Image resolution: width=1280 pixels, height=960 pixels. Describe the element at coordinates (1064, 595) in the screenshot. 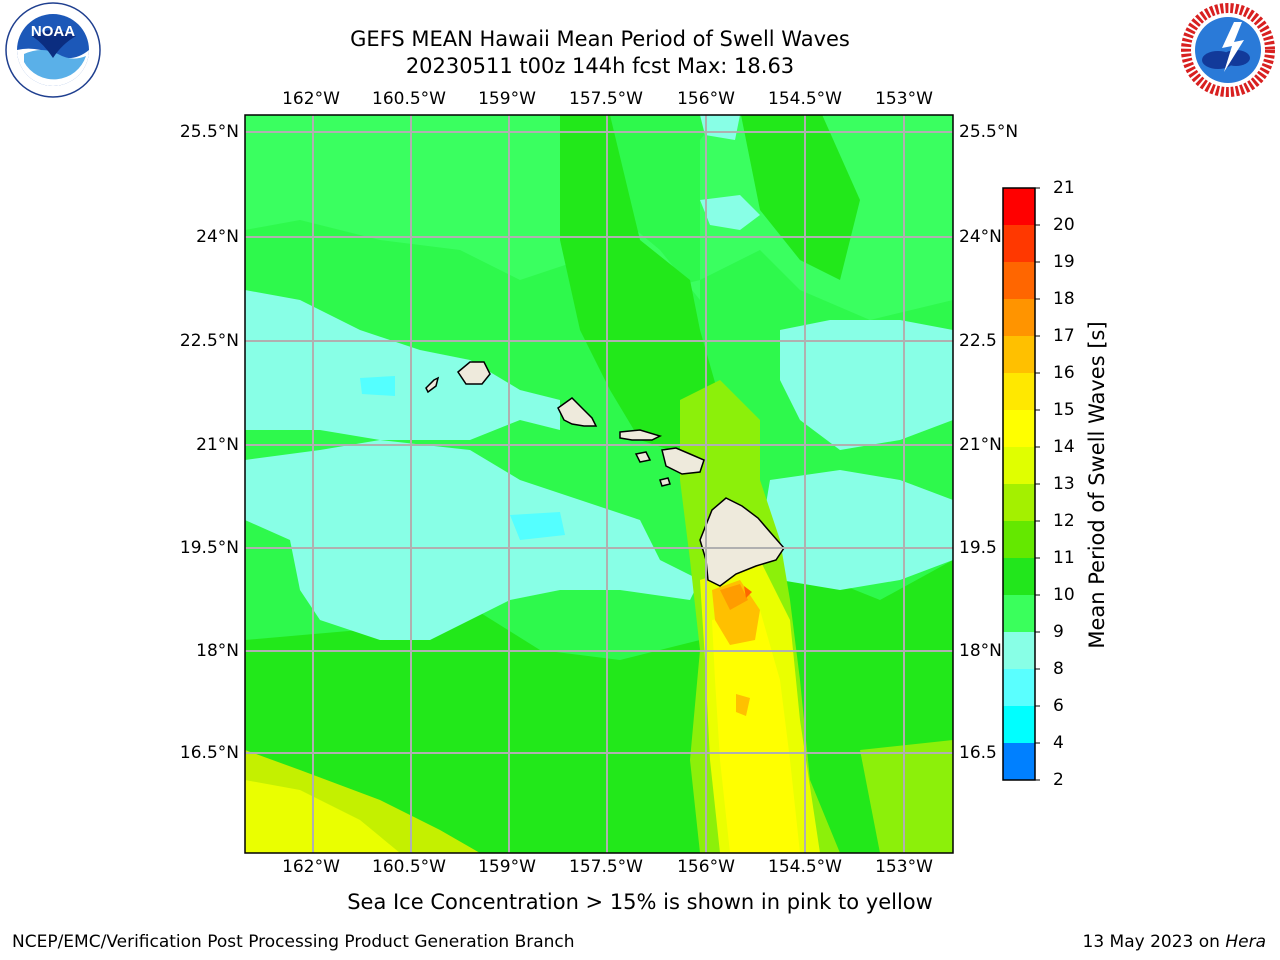

I see `colorbar-tick-label: 10` at that location.